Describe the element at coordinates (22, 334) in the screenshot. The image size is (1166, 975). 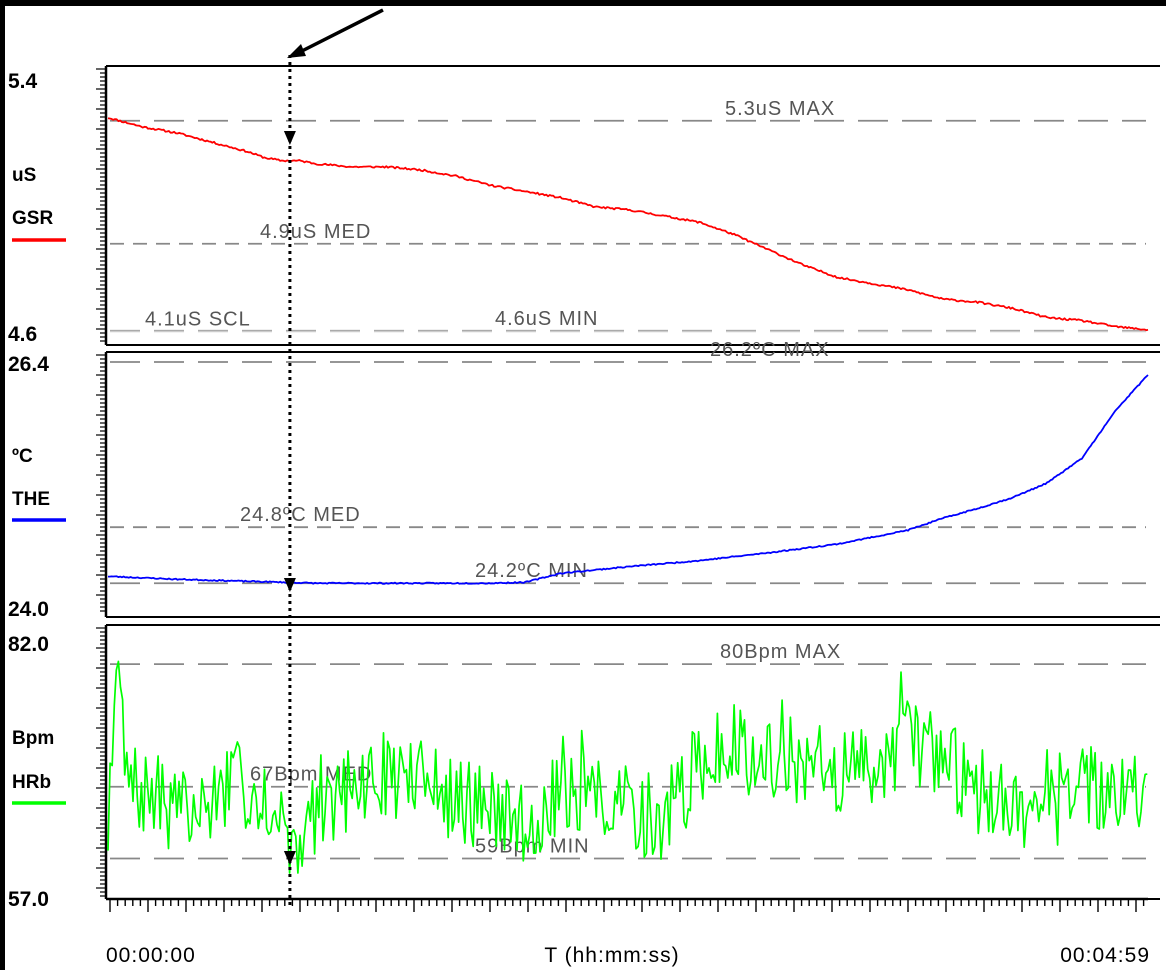
I see `y-min-label: 4.6` at that location.